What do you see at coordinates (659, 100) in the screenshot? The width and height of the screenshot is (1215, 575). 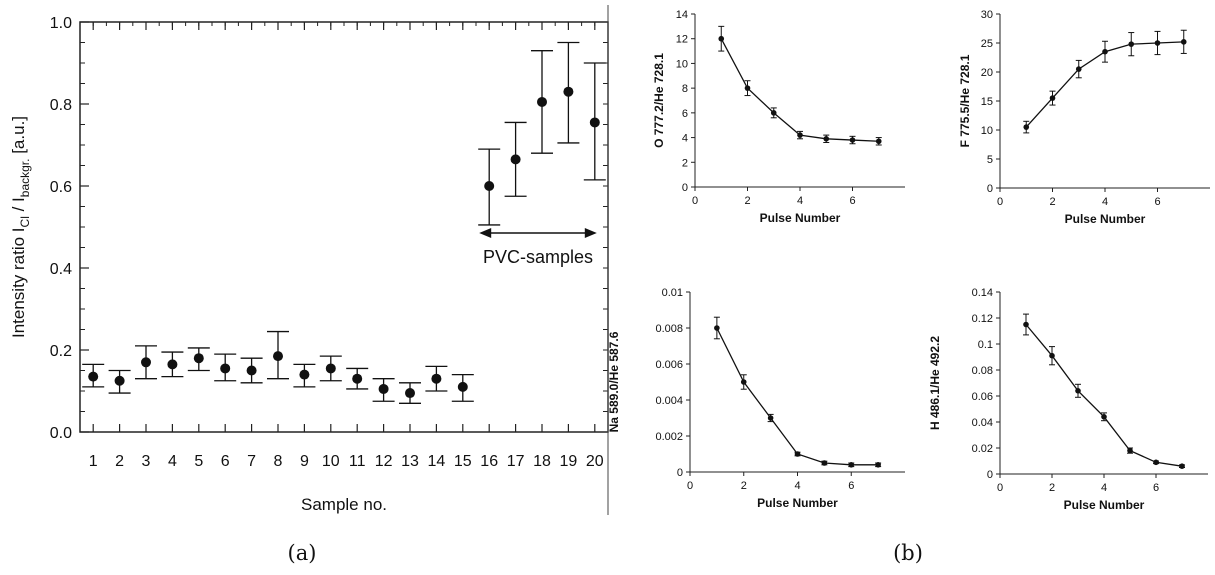 I see `y-axis-title: O 777.2/He 728.1` at bounding box center [659, 100].